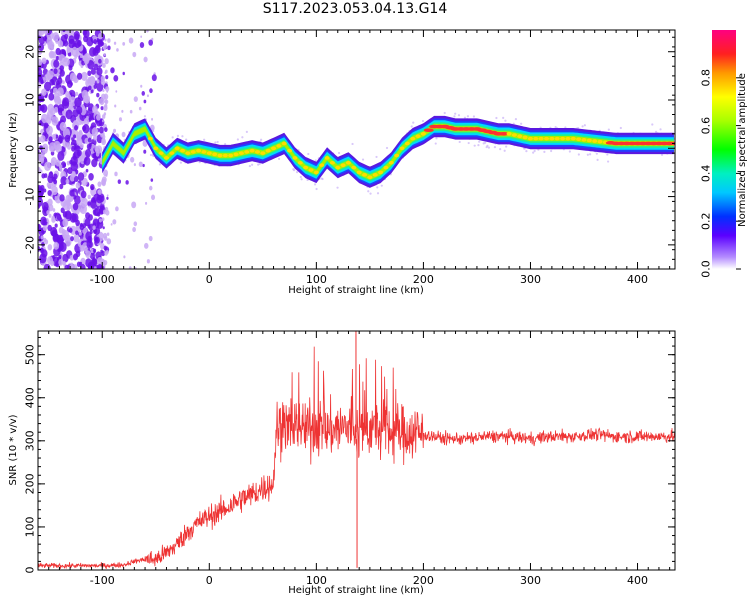 Image resolution: width=750 pixels, height=600 pixels. Describe the element at coordinates (102, 580) in the screenshot. I see `snr-x-tick-label: -100` at that location.